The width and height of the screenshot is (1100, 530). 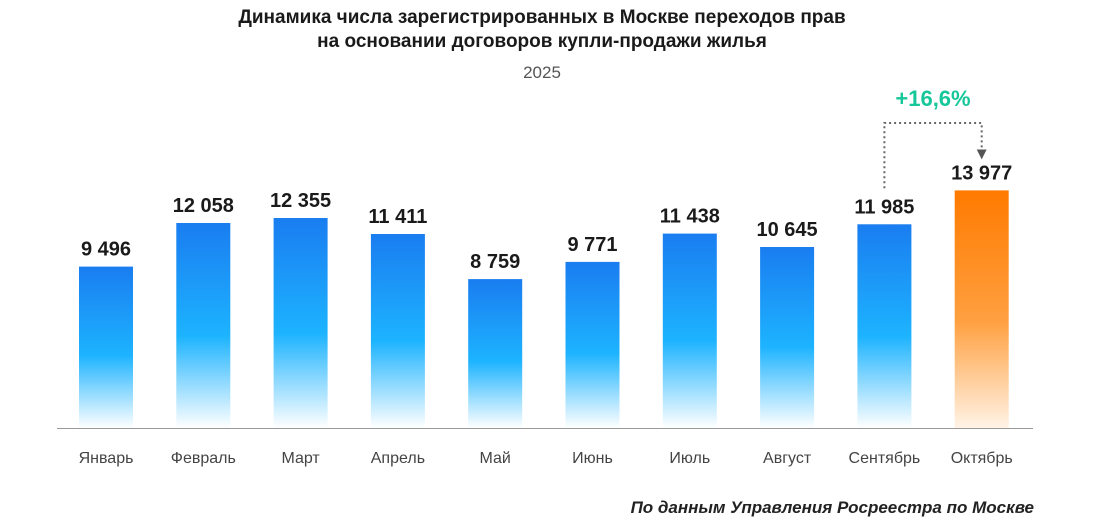 What do you see at coordinates (787, 230) in the screenshot?
I see `value-label-8: 10 645` at bounding box center [787, 230].